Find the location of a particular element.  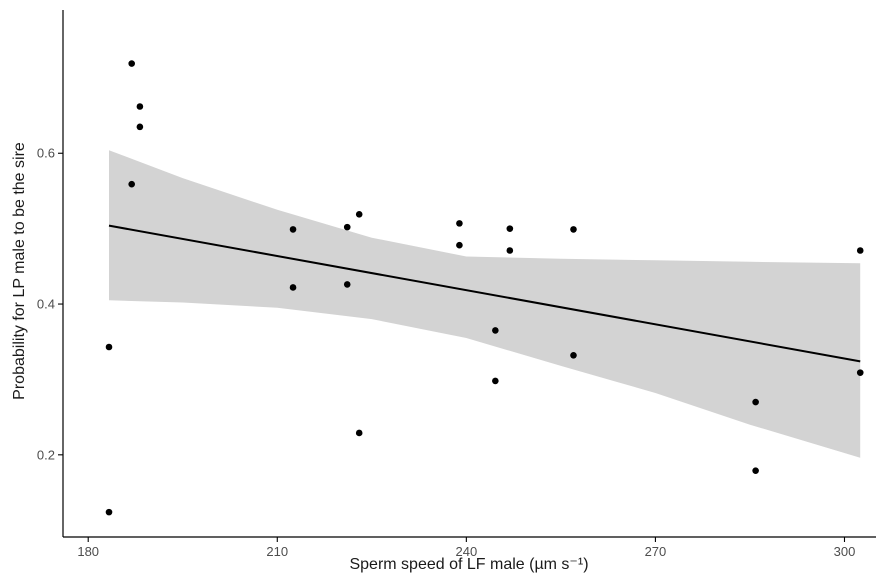

x-tick-label: 240 is located at coordinates (466, 551).